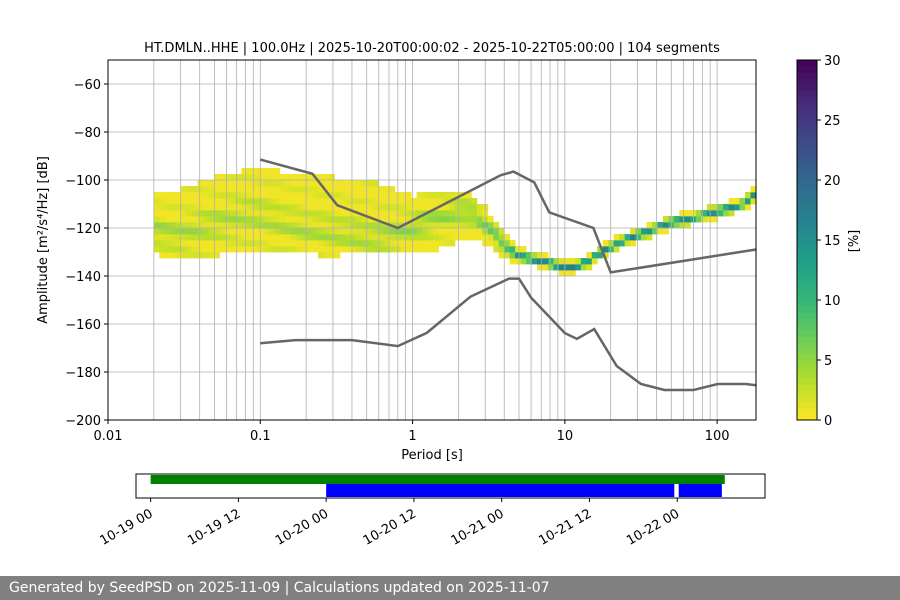  I want to click on x-tick-label: 0.01, so click(108, 436).